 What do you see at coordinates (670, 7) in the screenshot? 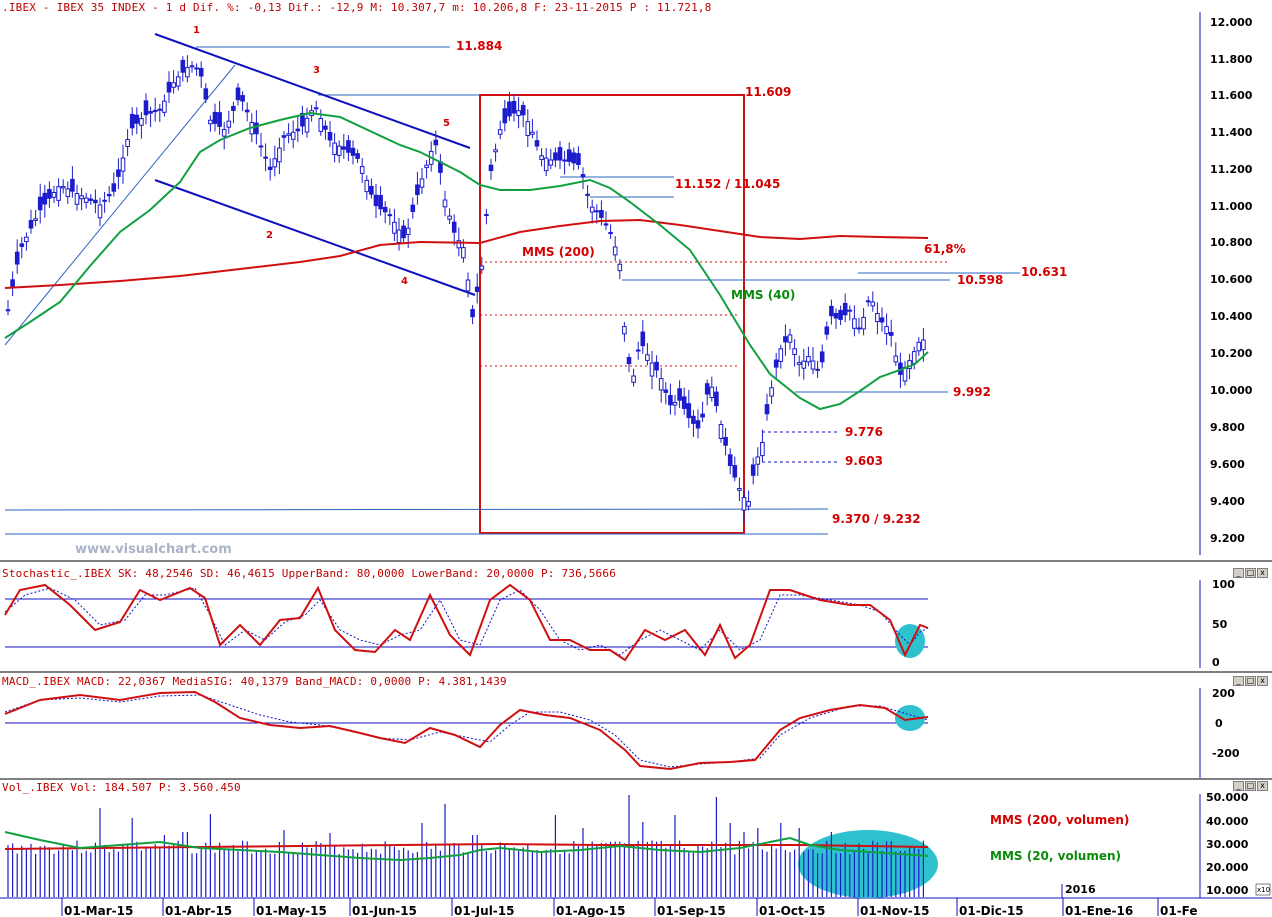
I see `main-header-price: P : 11.721,8` at bounding box center [670, 7].